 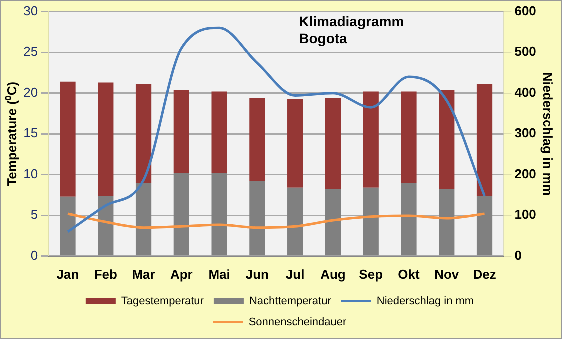 What do you see at coordinates (425, 302) in the screenshot?
I see `legend-label: Niederschlag in mm` at bounding box center [425, 302].